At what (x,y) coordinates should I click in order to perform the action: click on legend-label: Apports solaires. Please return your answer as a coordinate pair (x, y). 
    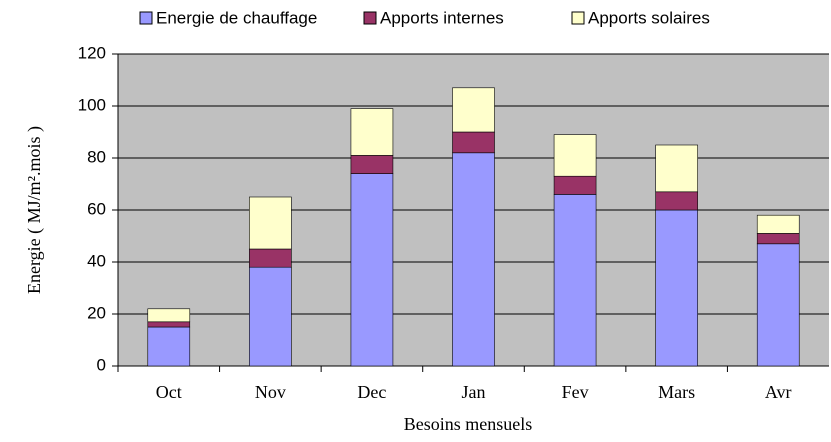
    Looking at the image, I should click on (649, 17).